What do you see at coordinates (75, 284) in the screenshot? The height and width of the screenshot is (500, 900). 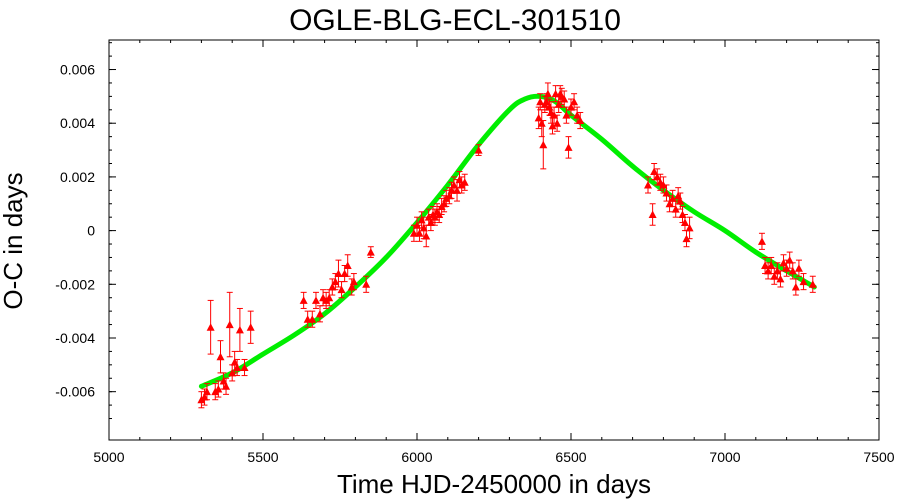 I see `y-tick-label: -0.002` at bounding box center [75, 284].